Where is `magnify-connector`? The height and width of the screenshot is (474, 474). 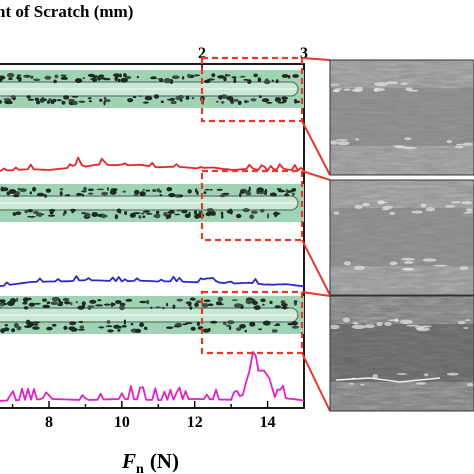
magnify-connector is located at coordinates (316, 382).